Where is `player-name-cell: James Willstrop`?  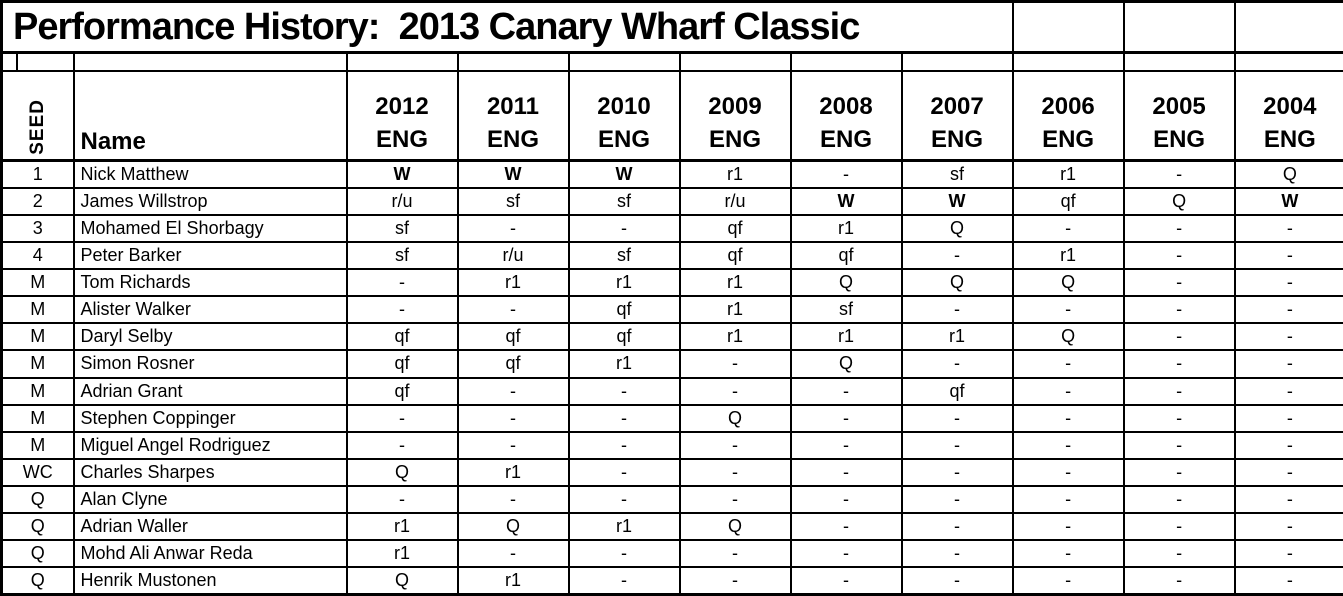 player-name-cell: James Willstrop is located at coordinates (210, 202).